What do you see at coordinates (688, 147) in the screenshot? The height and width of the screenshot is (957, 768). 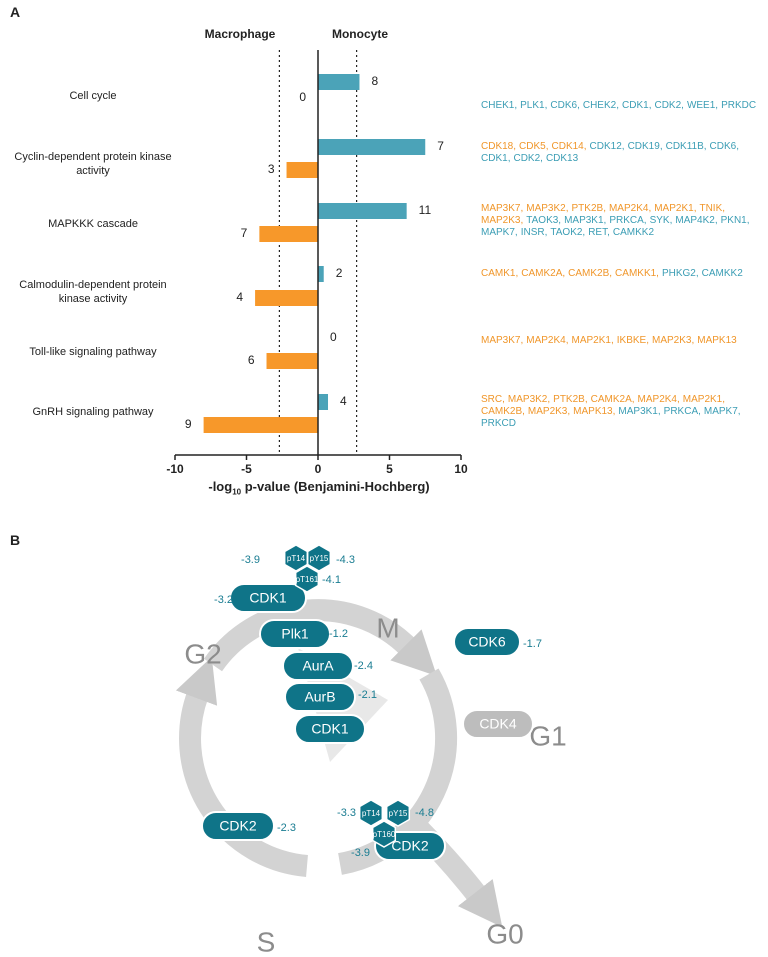 I see `gene: CDK11B` at bounding box center [688, 147].